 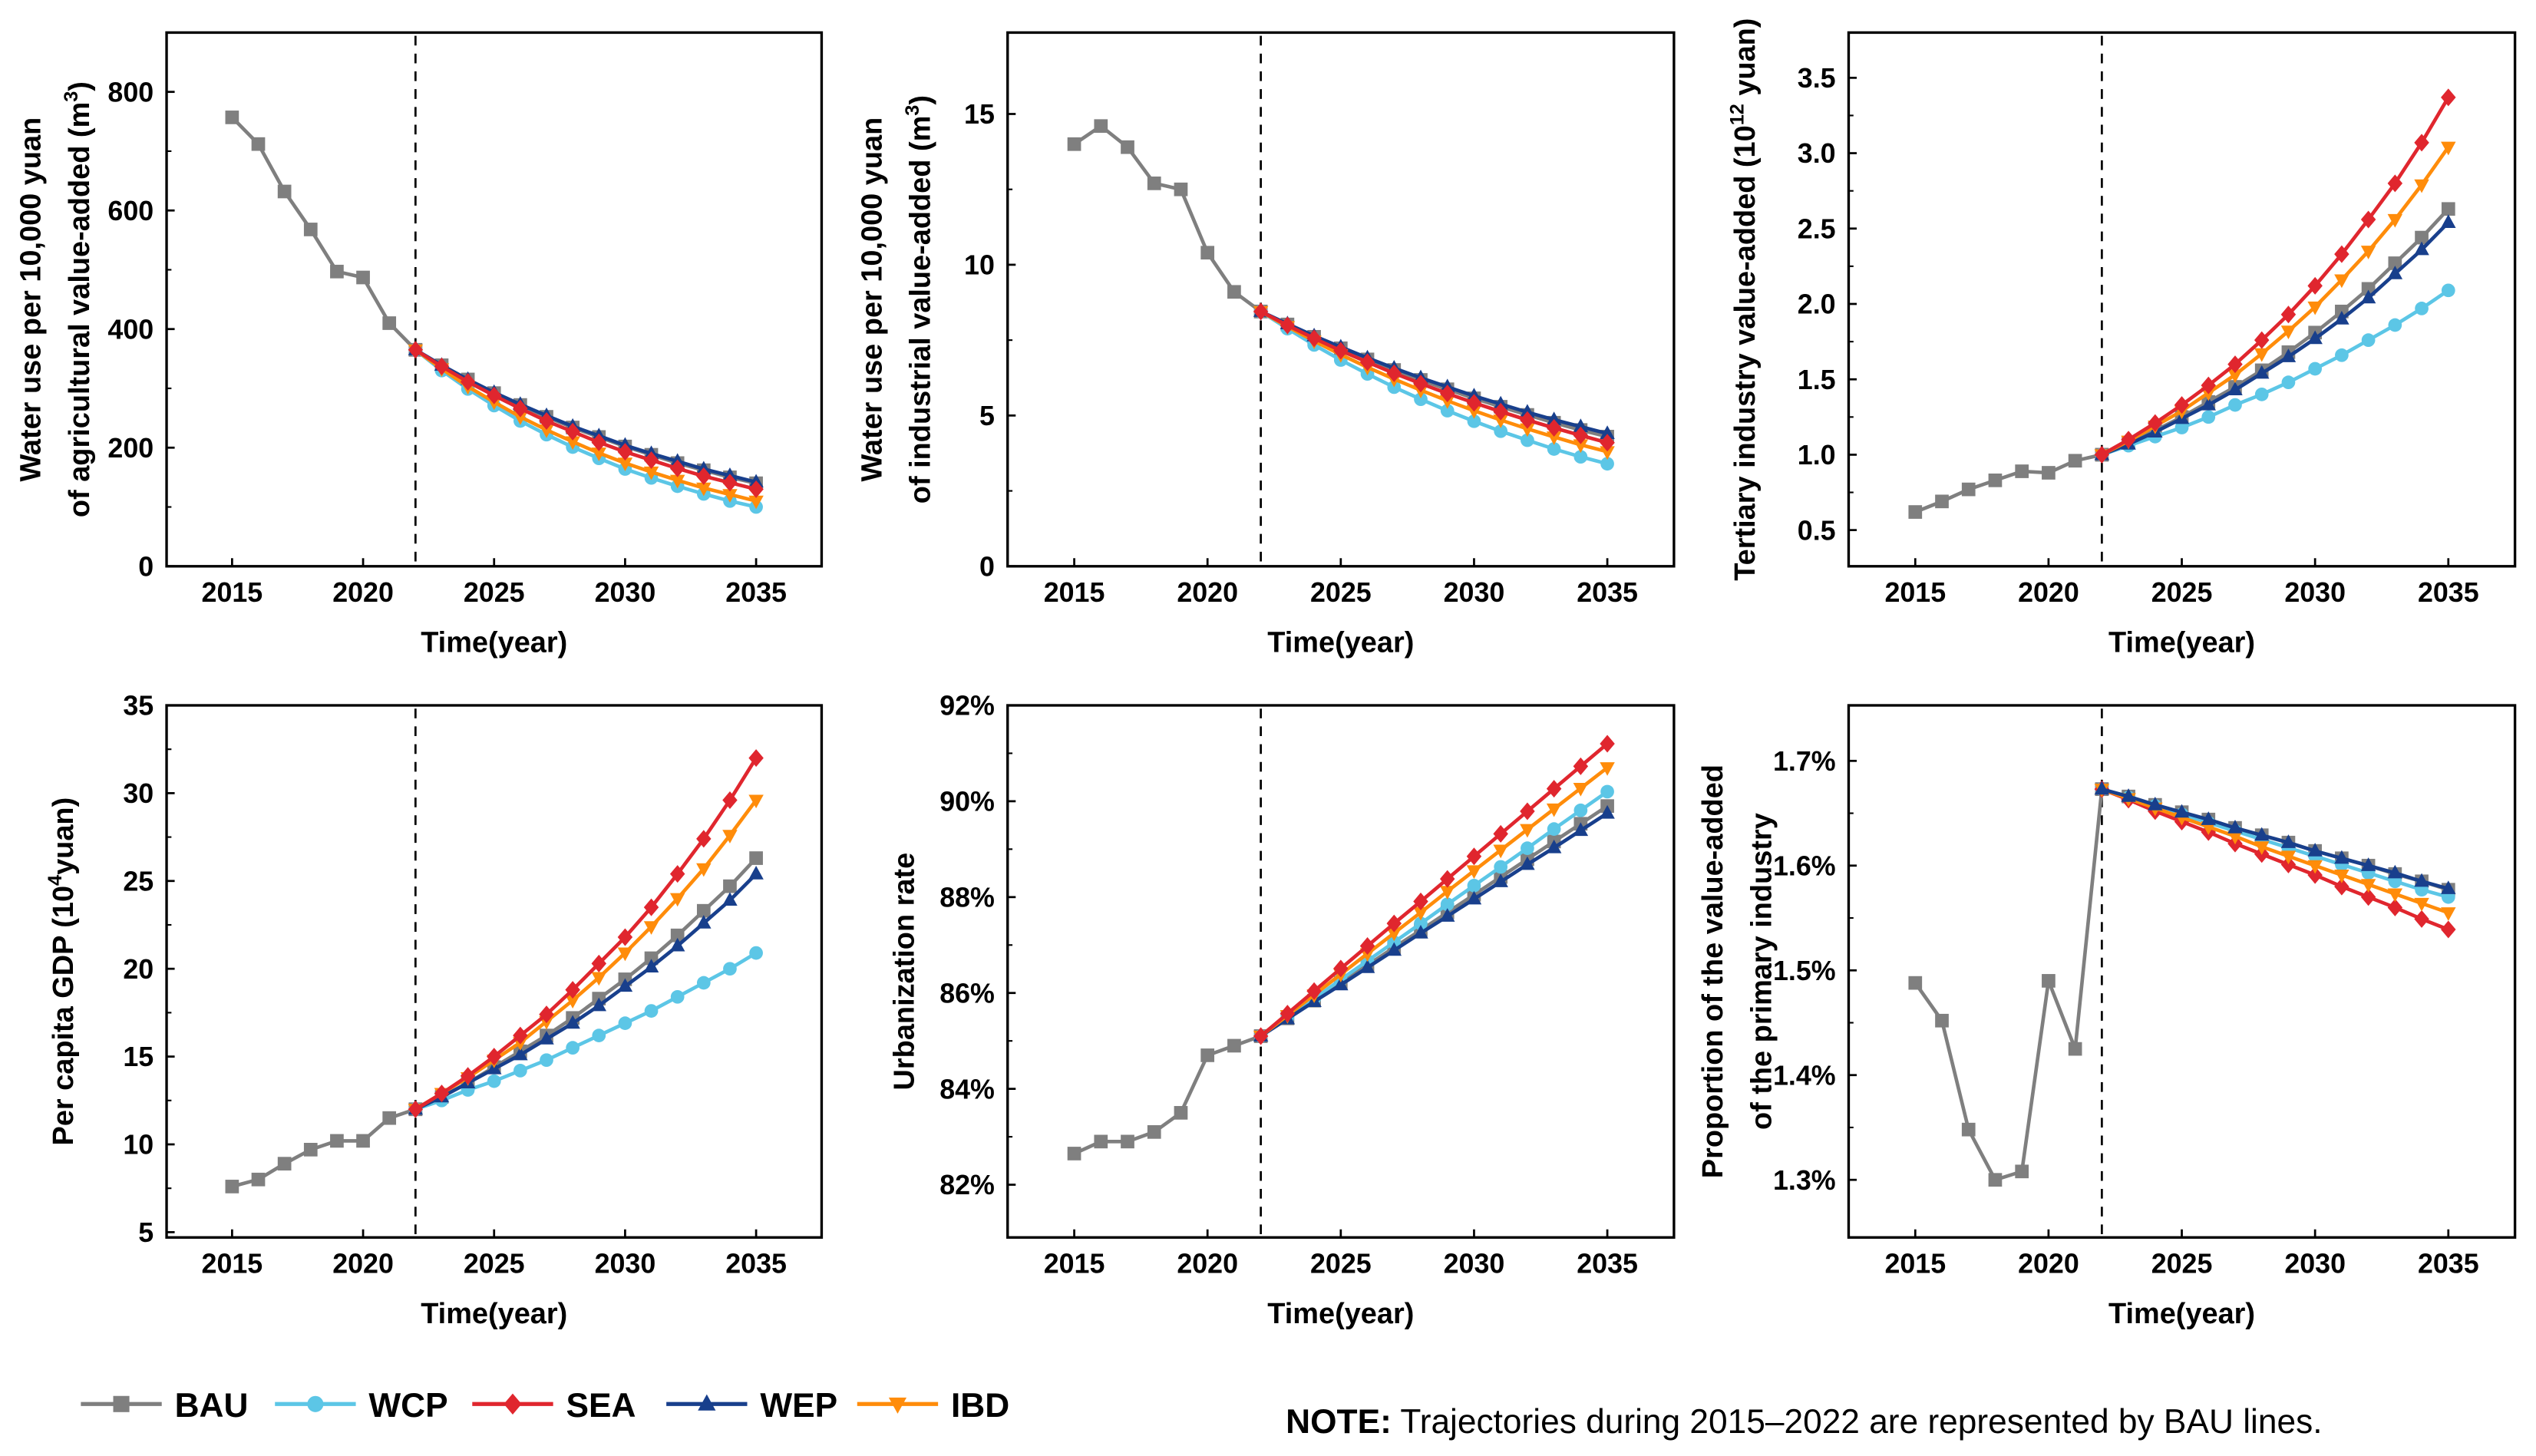 I want to click on y-axis-label: Water use per 10,000 yuan, so click(x=872, y=299).